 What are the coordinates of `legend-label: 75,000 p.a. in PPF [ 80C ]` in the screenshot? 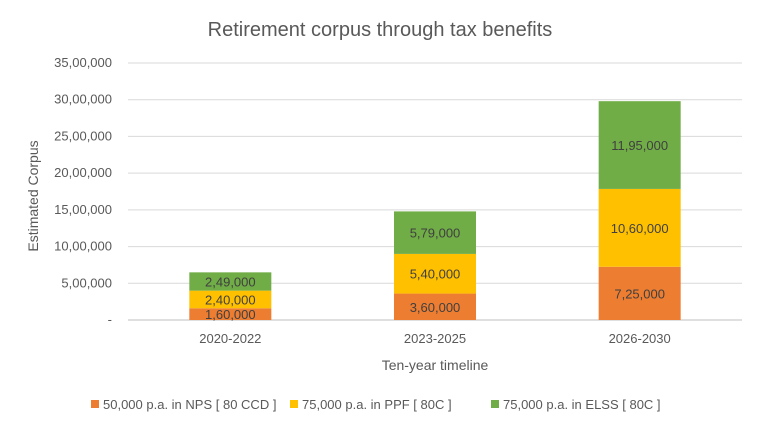 It's located at (377, 404).